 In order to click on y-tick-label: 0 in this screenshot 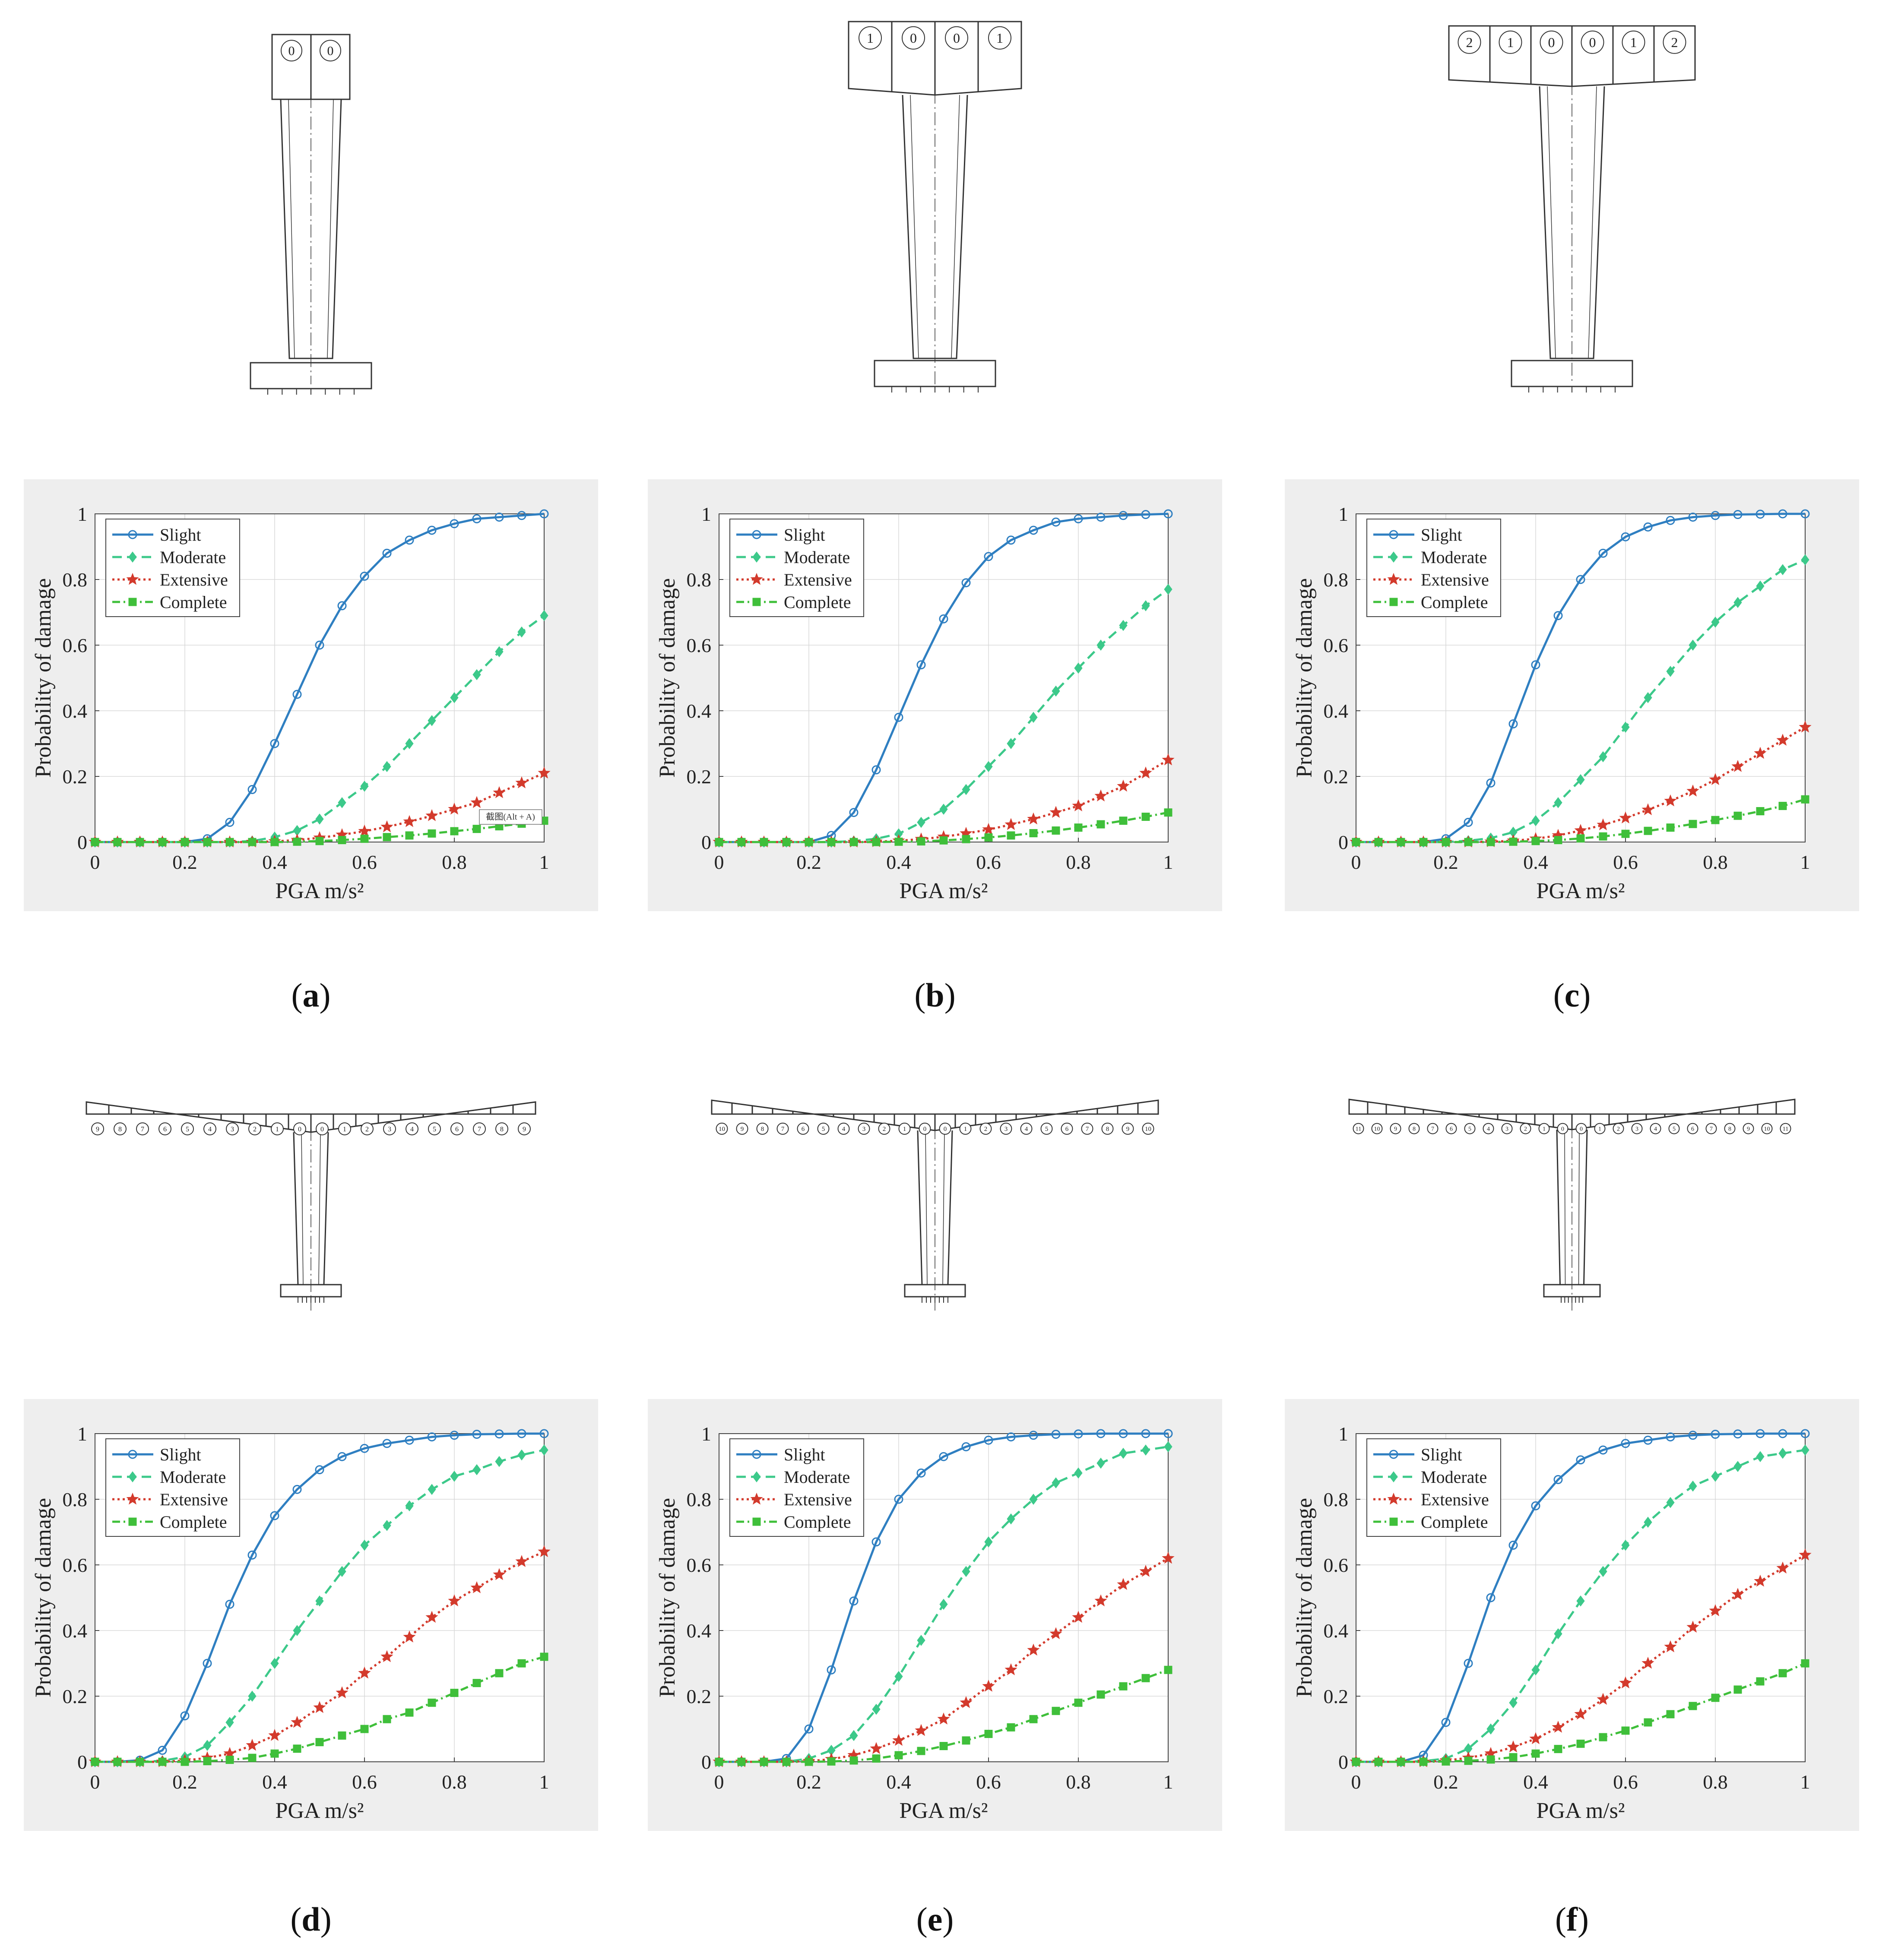, I will do `click(706, 1762)`.